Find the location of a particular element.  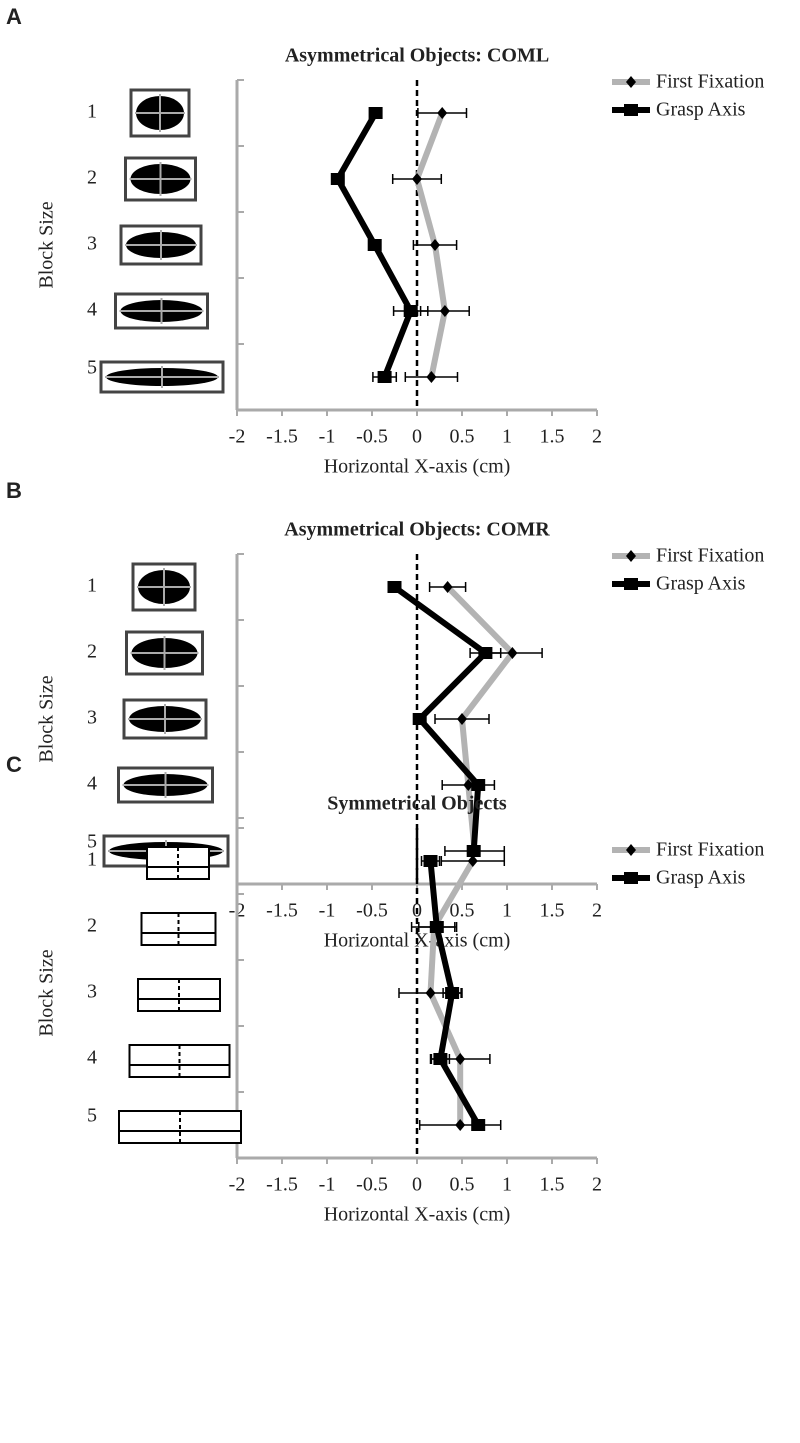

panel-label: A is located at coordinates (14, 16).